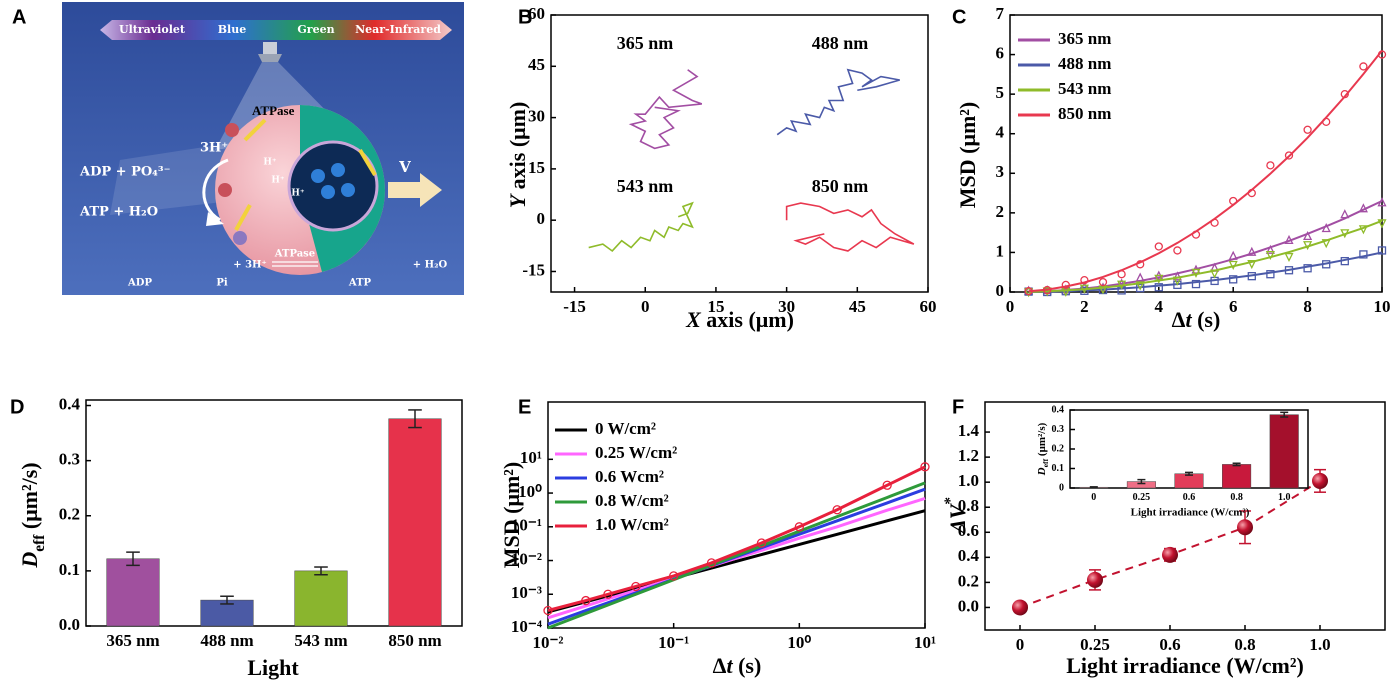 The width and height of the screenshot is (1396, 681). I want to click on x-tick-label: 30, so click(786, 306).